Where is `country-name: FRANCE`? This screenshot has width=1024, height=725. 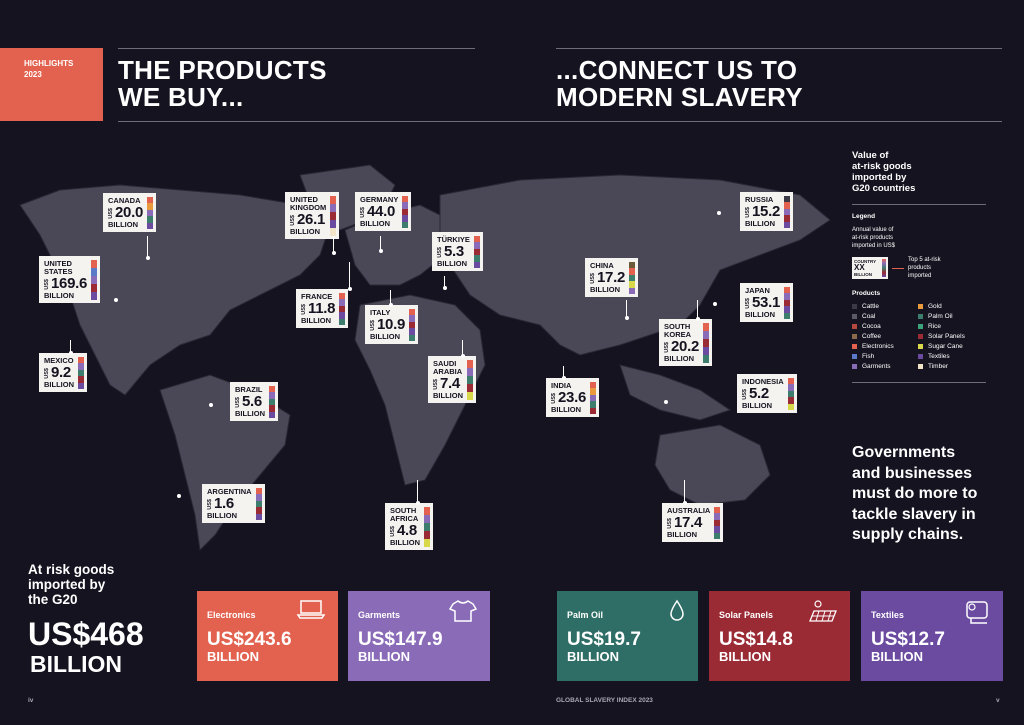 country-name: FRANCE is located at coordinates (317, 296).